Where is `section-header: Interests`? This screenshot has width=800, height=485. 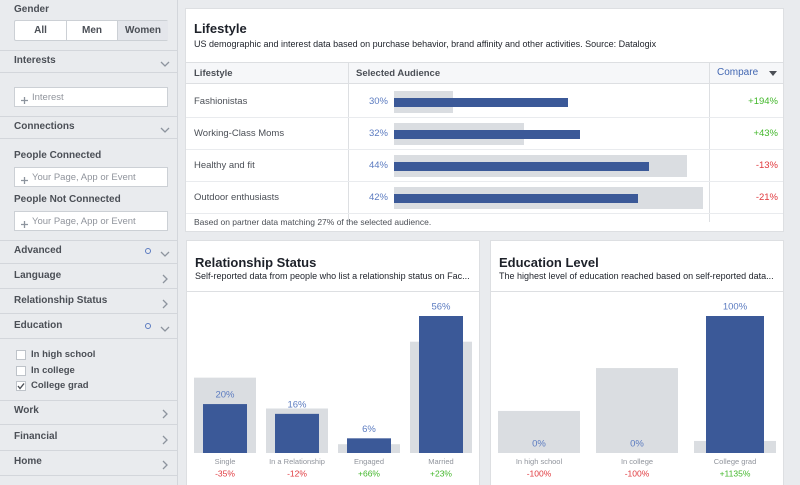 section-header: Interests is located at coordinates (35, 60).